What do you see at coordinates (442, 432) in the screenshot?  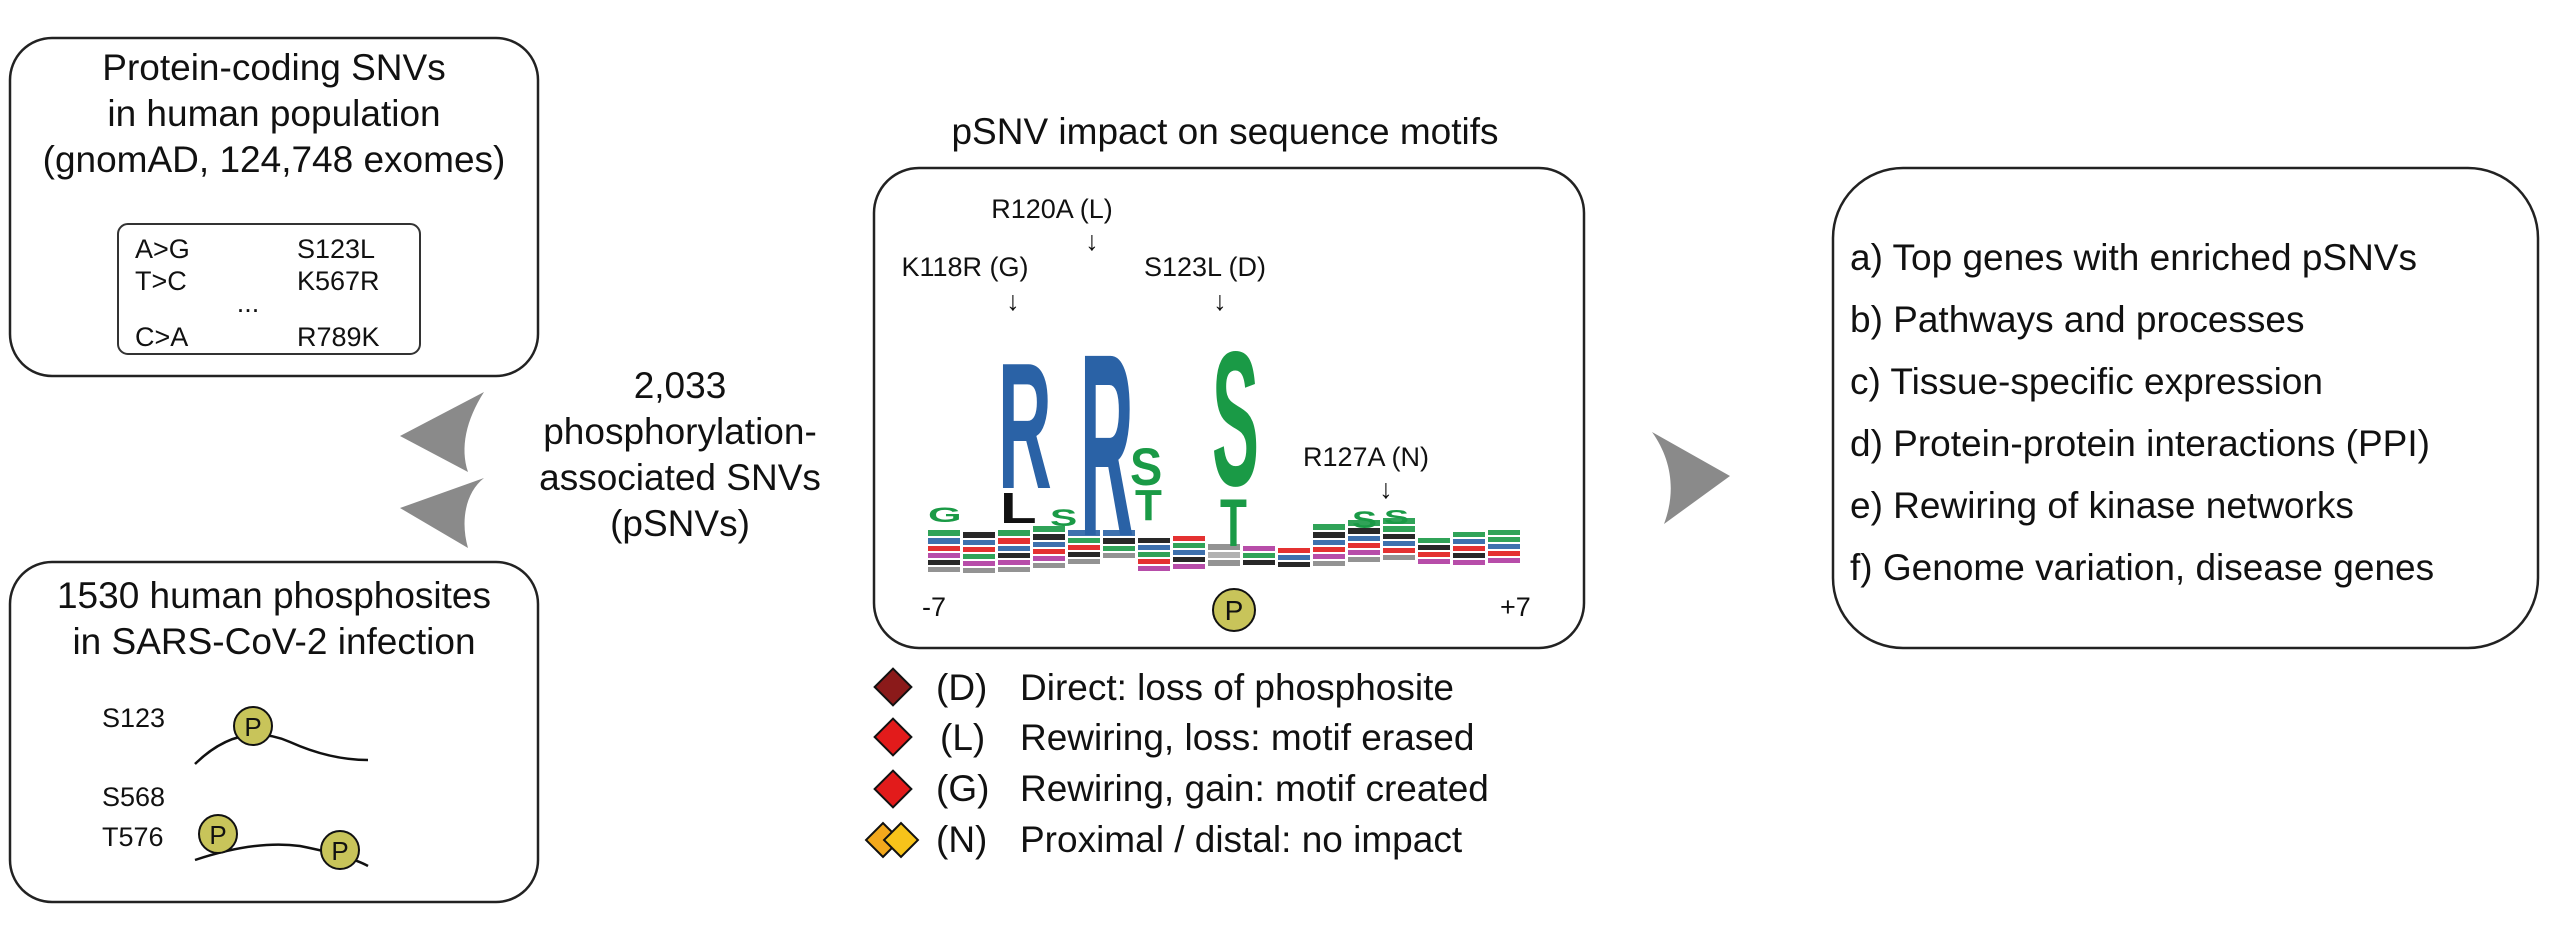 I see `merge-arrow-top-icon` at bounding box center [442, 432].